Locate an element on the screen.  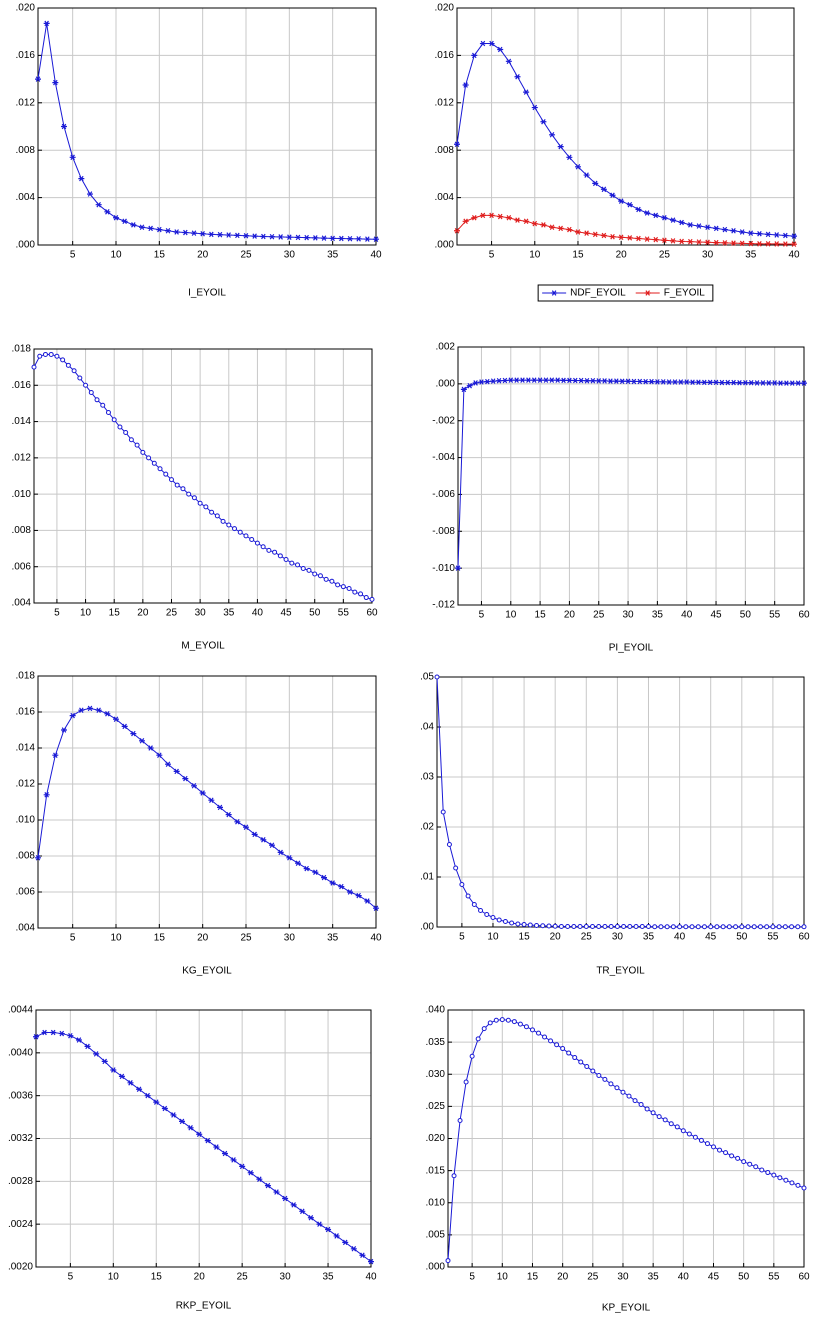
x-tick-label: 45 is located at coordinates (714, 1277).